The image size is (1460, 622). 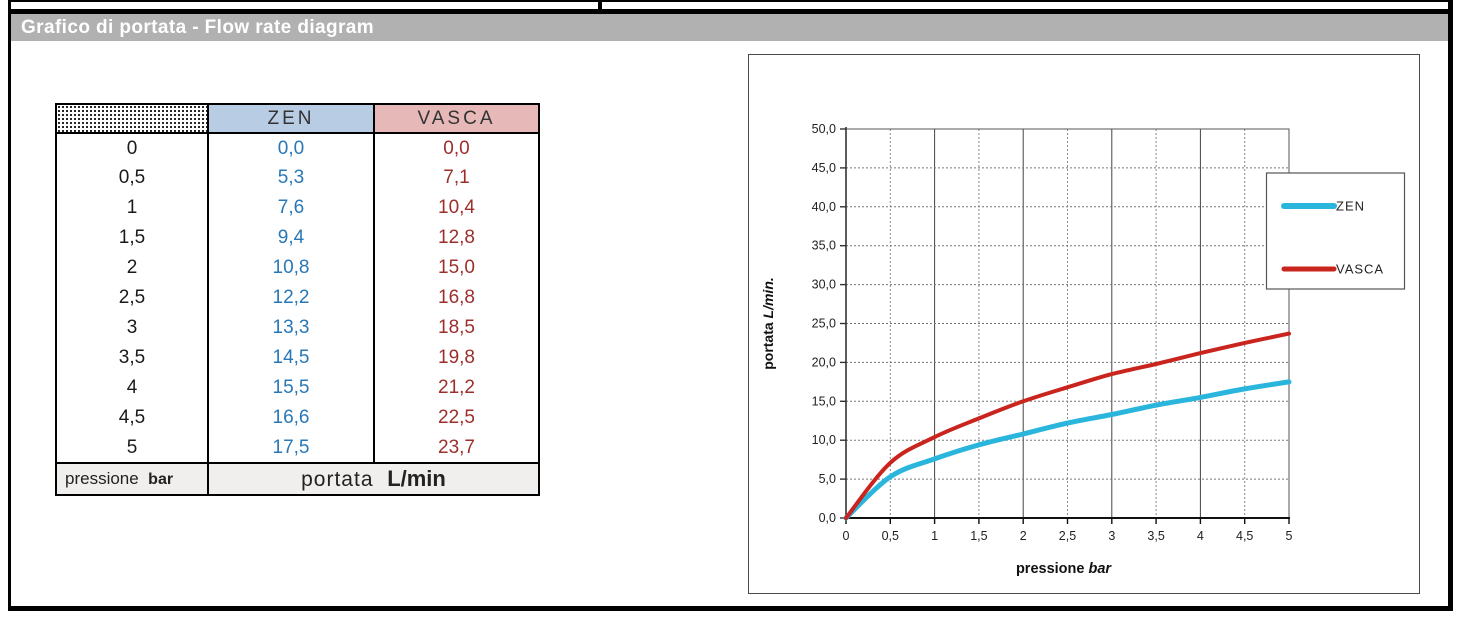 What do you see at coordinates (1350, 206) in the screenshot?
I see `legend-label-zen: ZEN` at bounding box center [1350, 206].